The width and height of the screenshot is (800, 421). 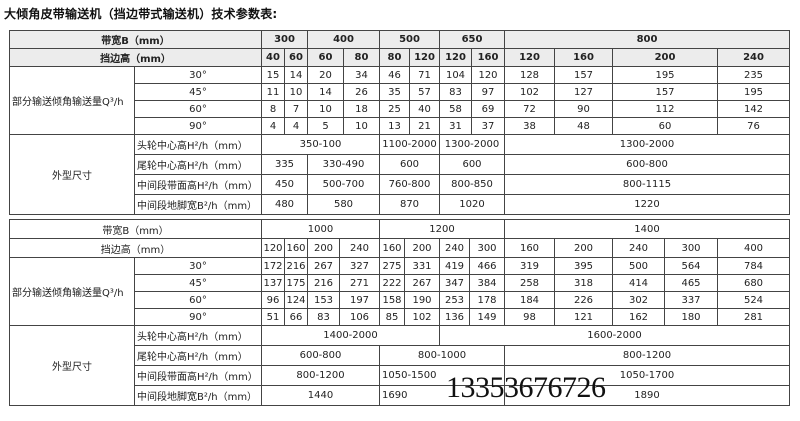 I want to click on capacity-value: 197, so click(x=359, y=300).